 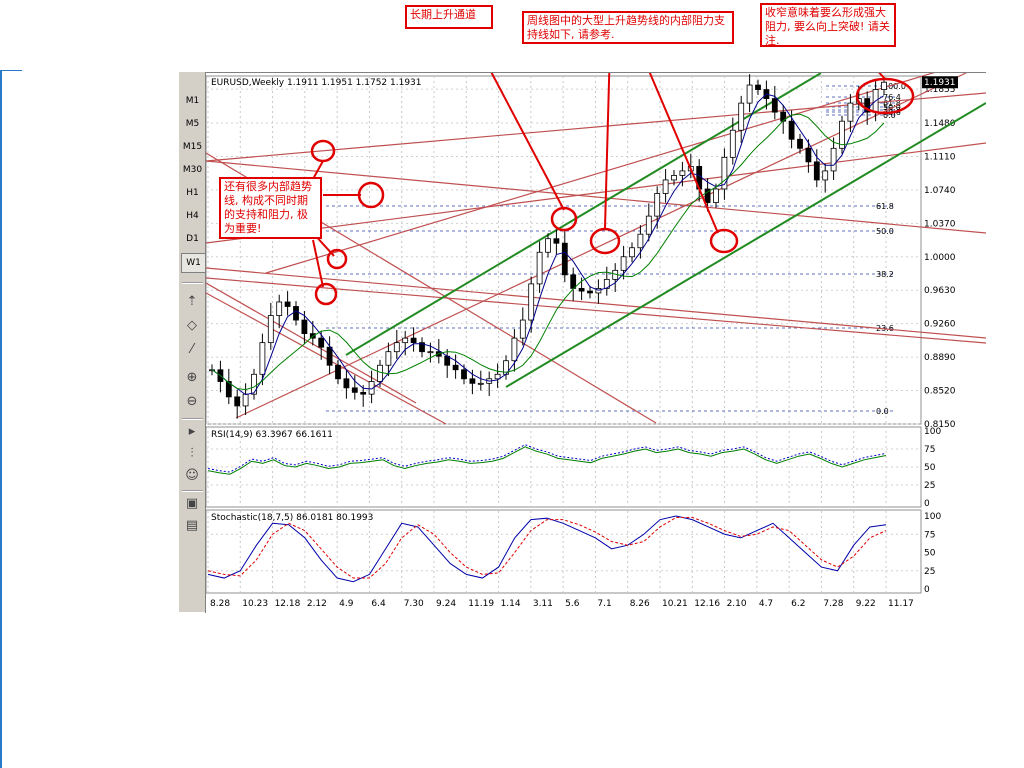 I want to click on window-left-edge, so click(x=1, y=419).